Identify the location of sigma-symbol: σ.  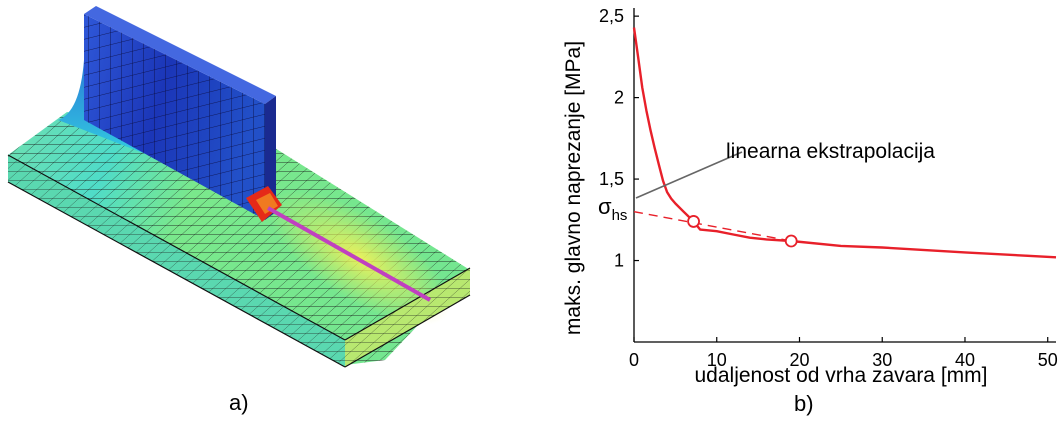
(605, 206).